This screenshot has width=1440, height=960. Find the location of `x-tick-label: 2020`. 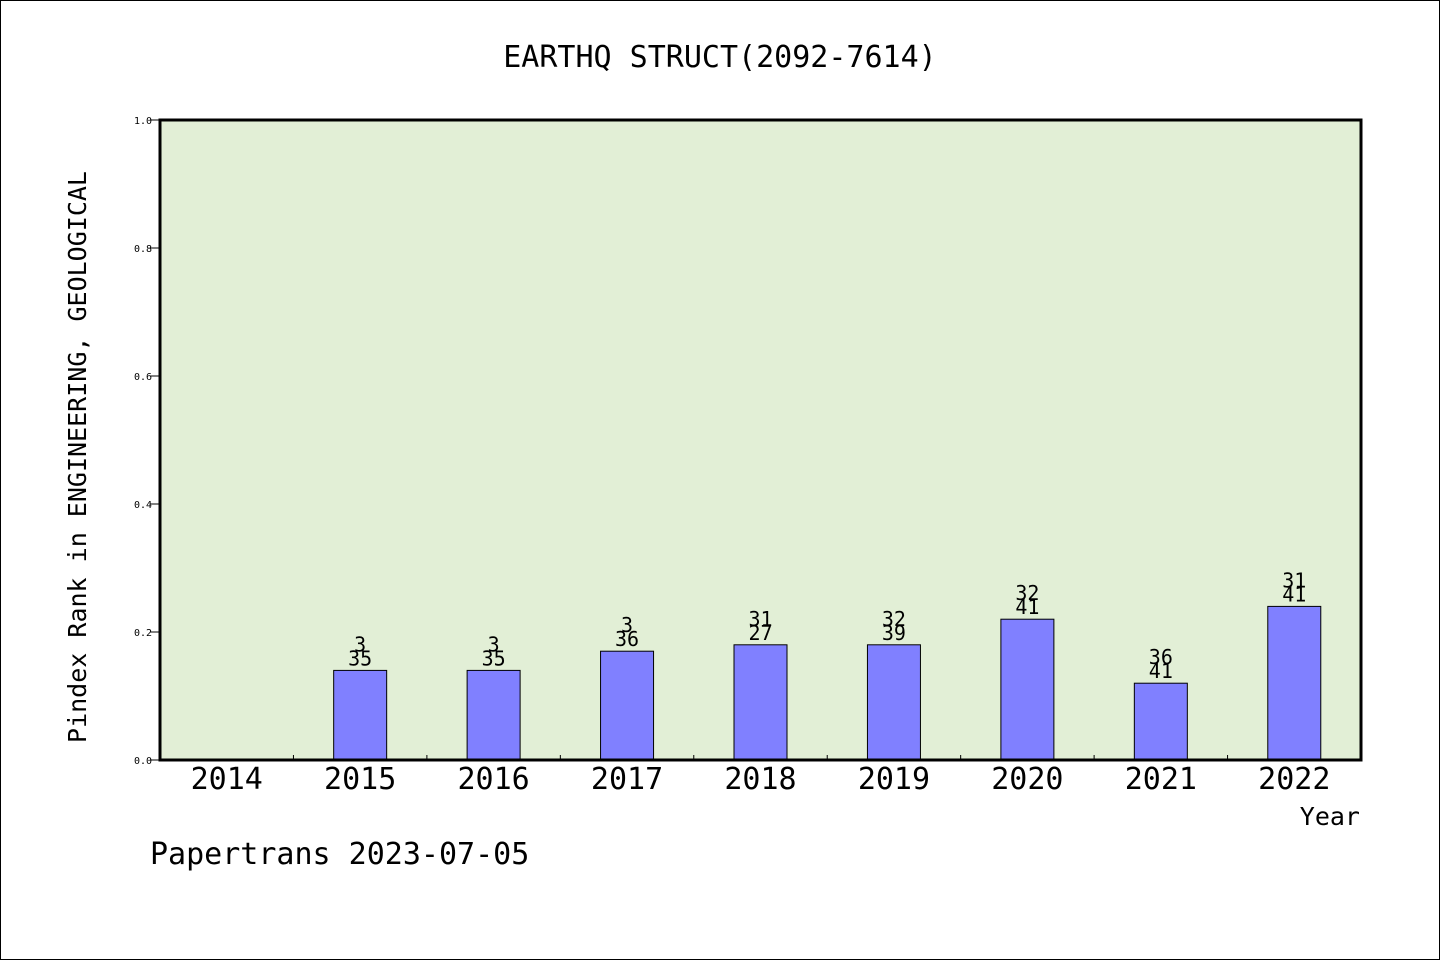

x-tick-label: 2020 is located at coordinates (1027, 779).